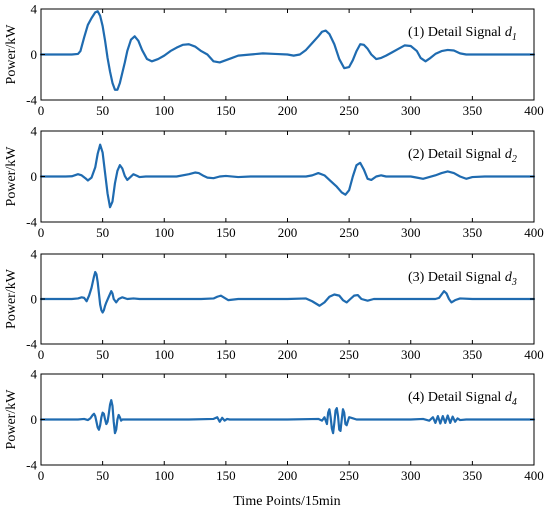 The height and width of the screenshot is (515, 550). I want to click on panel-title-subscript: 1, so click(514, 37).